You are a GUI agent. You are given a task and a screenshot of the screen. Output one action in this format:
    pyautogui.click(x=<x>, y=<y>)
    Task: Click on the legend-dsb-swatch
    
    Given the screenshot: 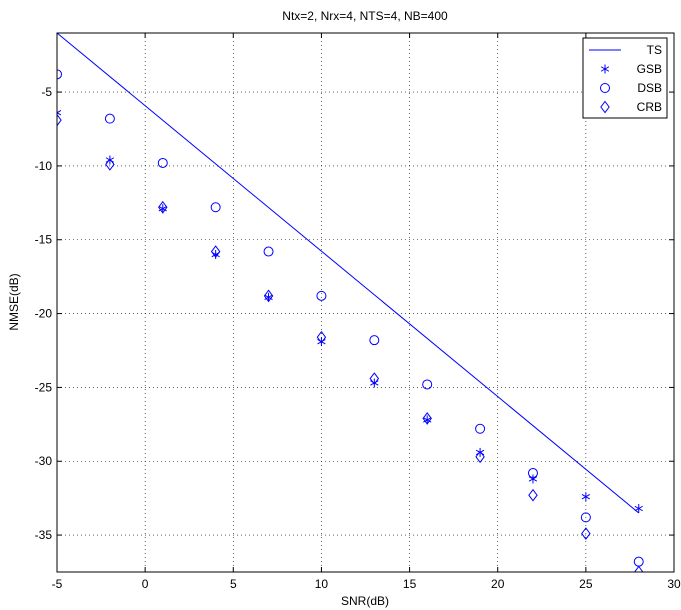 What is the action you would take?
    pyautogui.click(x=605, y=88)
    